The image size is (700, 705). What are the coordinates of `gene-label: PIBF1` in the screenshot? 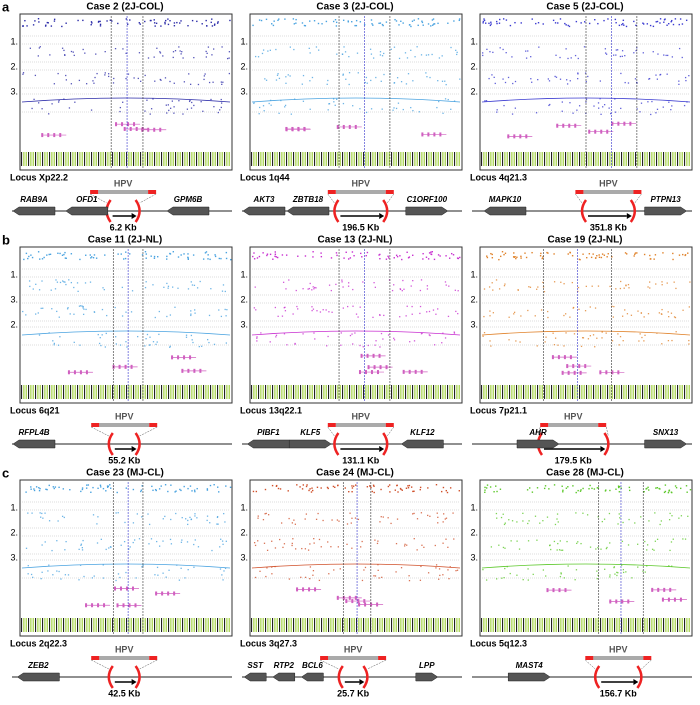 It's located at (268, 432).